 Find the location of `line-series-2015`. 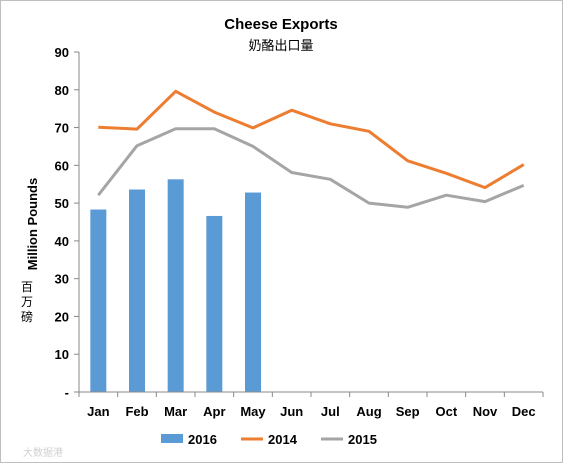

line-series-2015 is located at coordinates (311, 168).